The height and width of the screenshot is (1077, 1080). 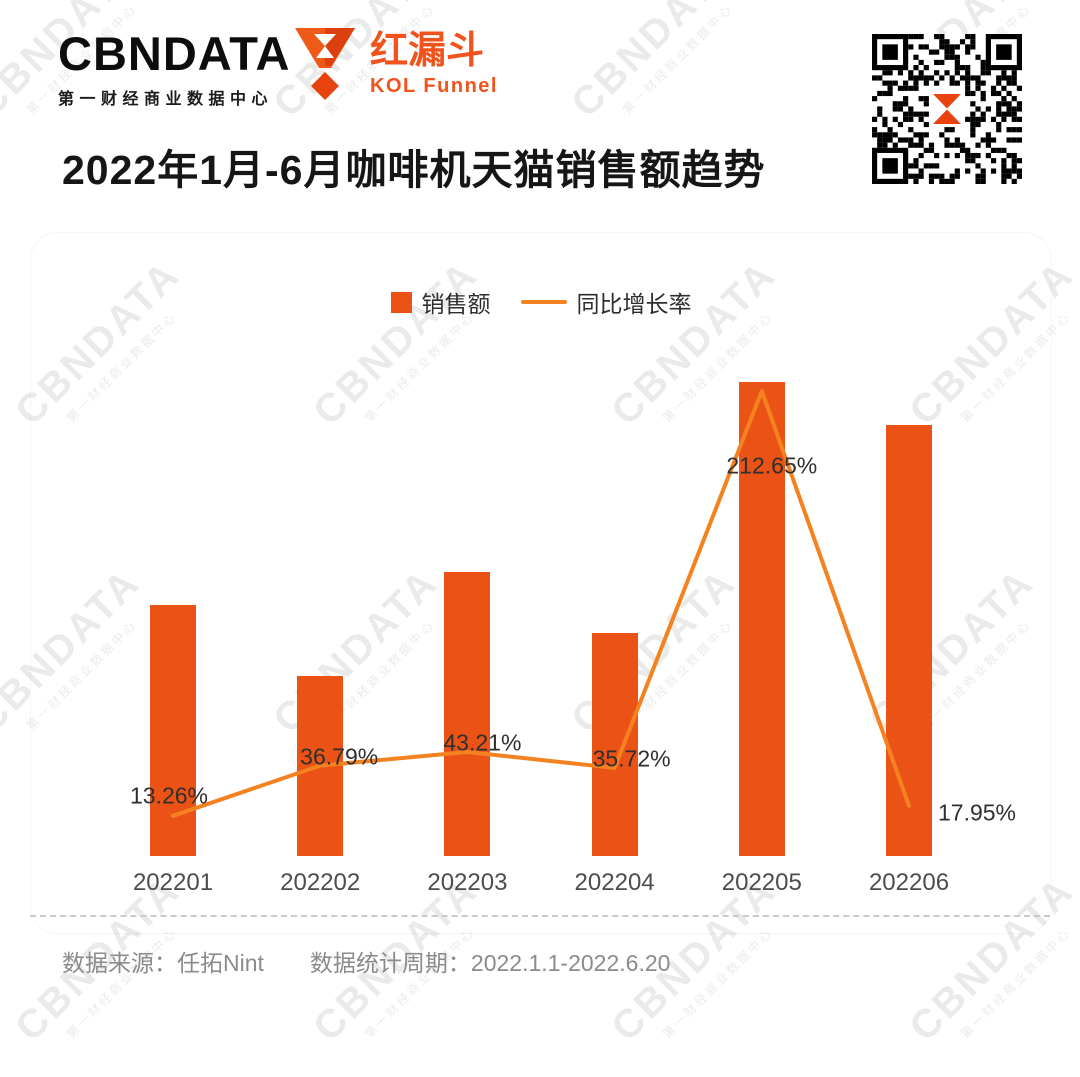 I want to click on legend-bar-label: 销售额, so click(x=456, y=304).